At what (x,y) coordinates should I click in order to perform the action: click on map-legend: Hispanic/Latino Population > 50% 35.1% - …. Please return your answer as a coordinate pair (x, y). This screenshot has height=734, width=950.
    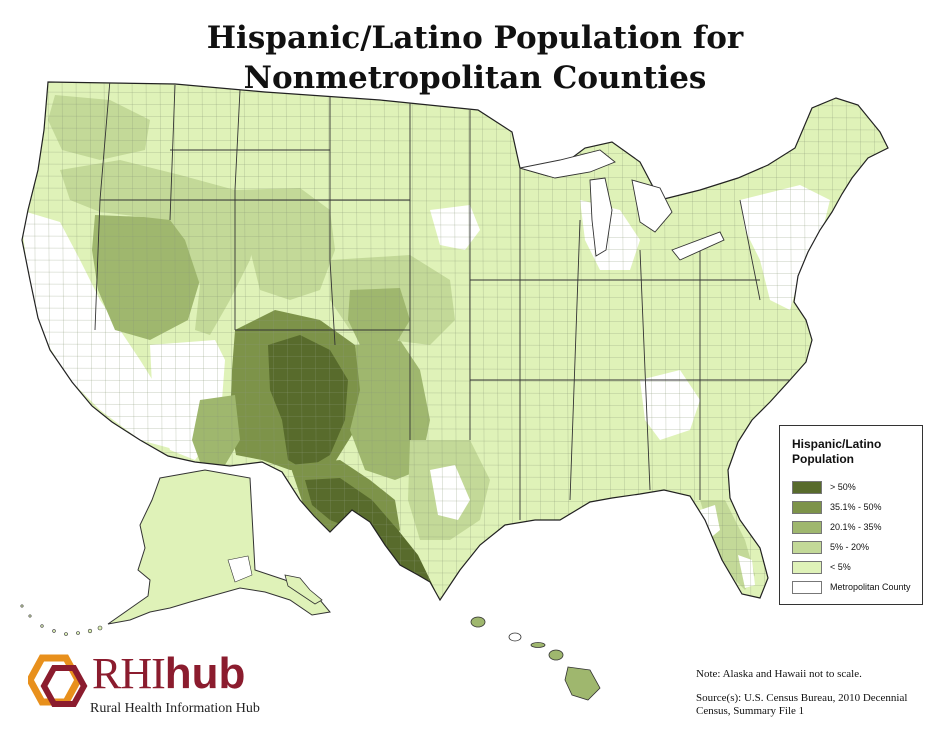
    Looking at the image, I should click on (851, 515).